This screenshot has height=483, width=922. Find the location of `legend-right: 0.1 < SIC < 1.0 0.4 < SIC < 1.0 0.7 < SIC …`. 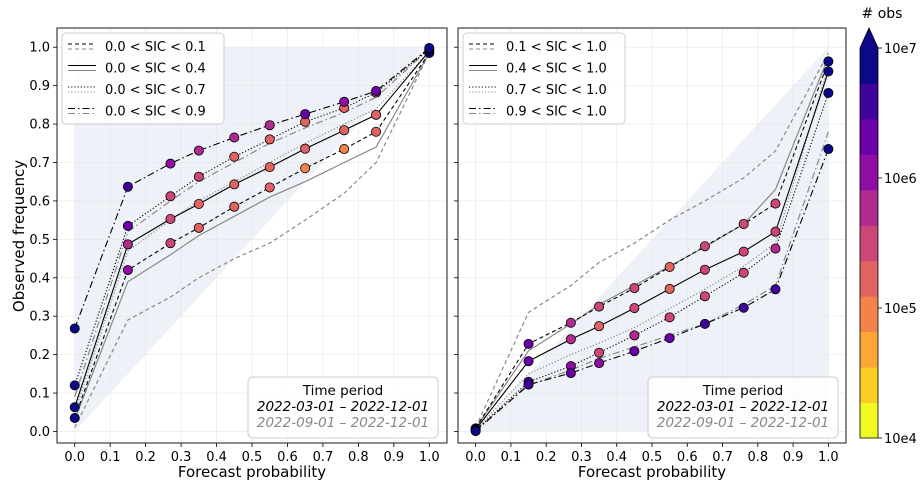

legend-right: 0.1 < SIC < 1.0 0.4 < SIC < 1.0 0.7 < SIC … is located at coordinates (544, 78).